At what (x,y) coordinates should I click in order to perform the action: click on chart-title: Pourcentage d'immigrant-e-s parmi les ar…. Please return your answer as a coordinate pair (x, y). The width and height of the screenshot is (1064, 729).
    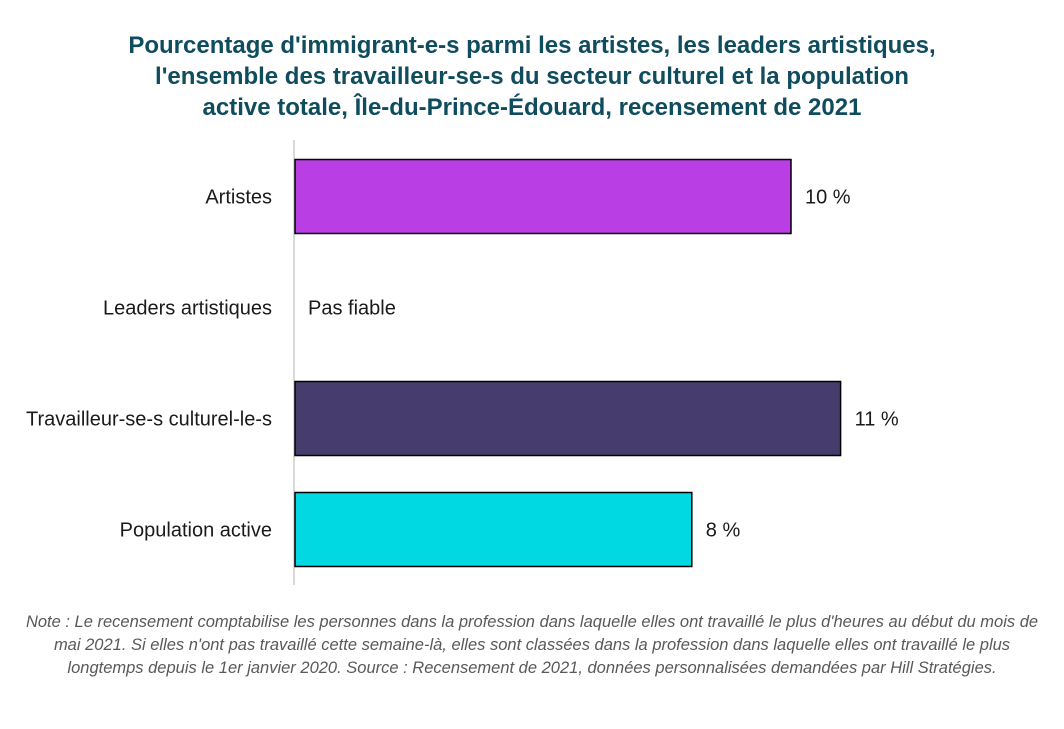
    Looking at the image, I should click on (532, 76).